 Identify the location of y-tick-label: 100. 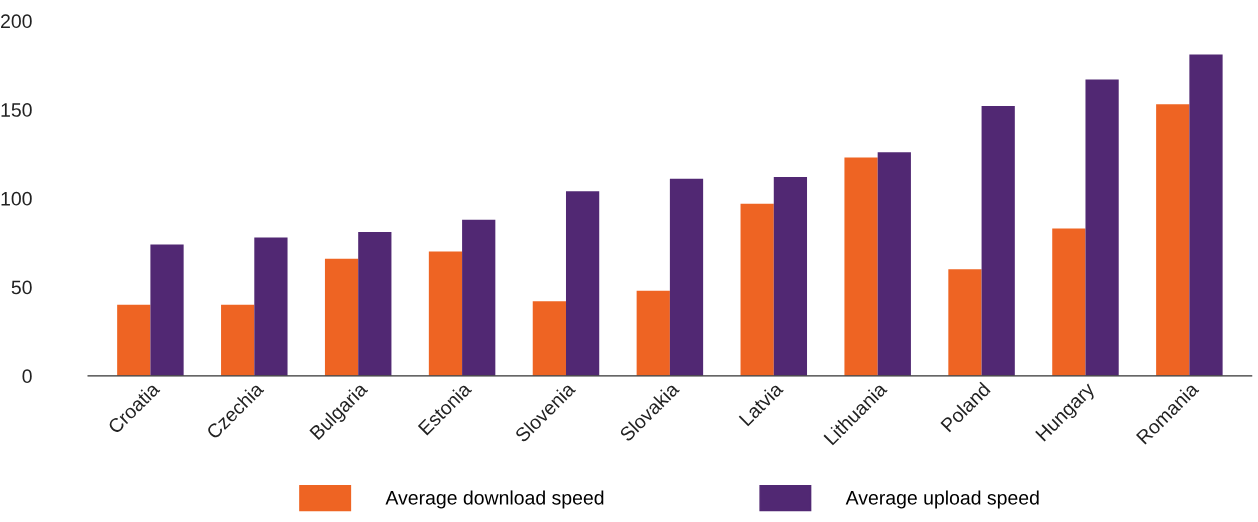
(16, 198).